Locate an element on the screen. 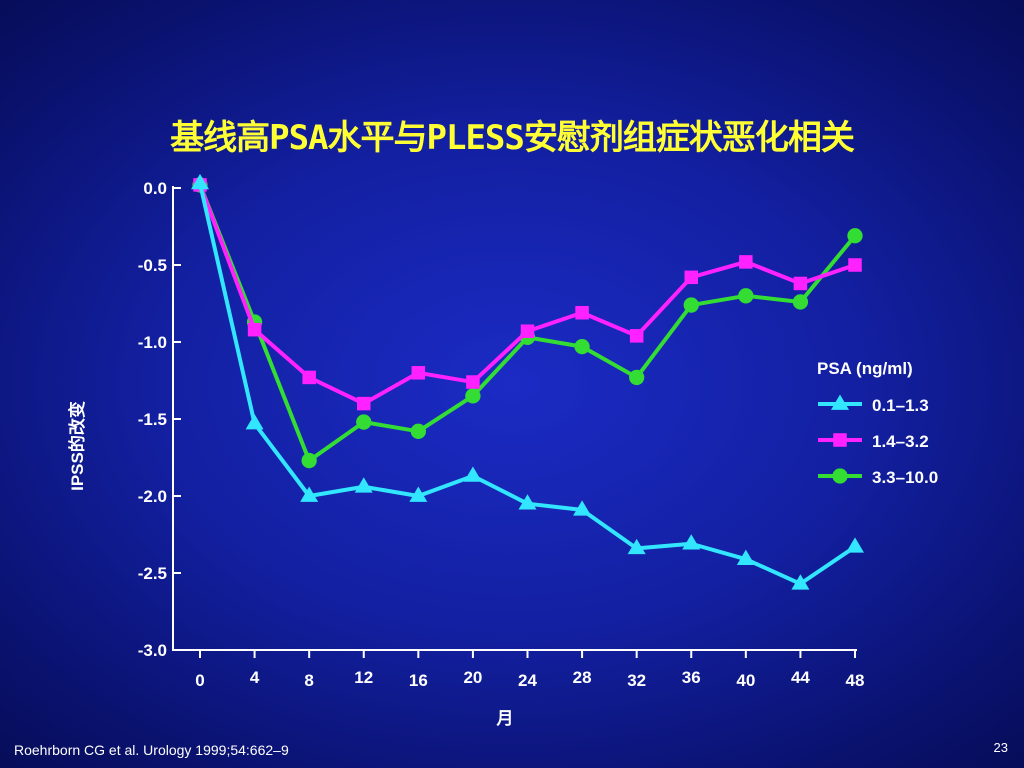 The width and height of the screenshot is (1024, 768). legend: PSA (ng/ml) 0.1–1.3 1.4–3.2 3.3–10.0 is located at coordinates (877, 423).